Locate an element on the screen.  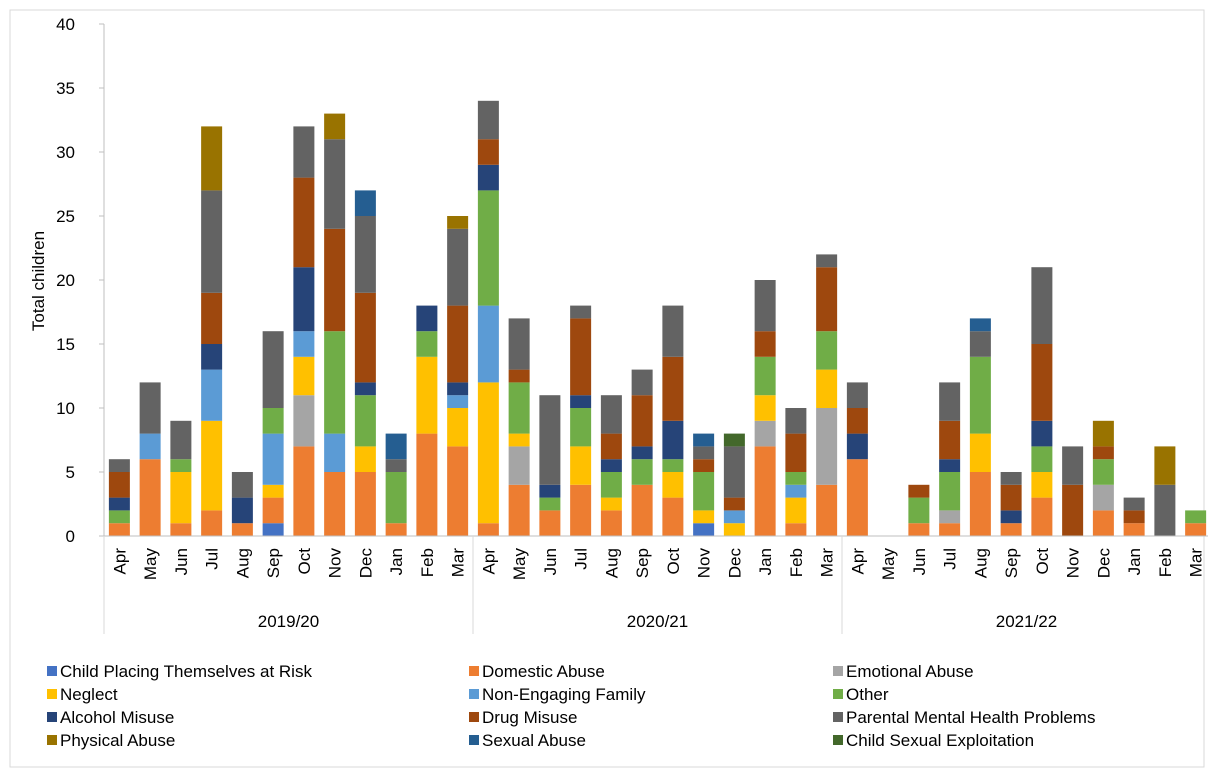
legend-label: Other is located at coordinates (867, 694).